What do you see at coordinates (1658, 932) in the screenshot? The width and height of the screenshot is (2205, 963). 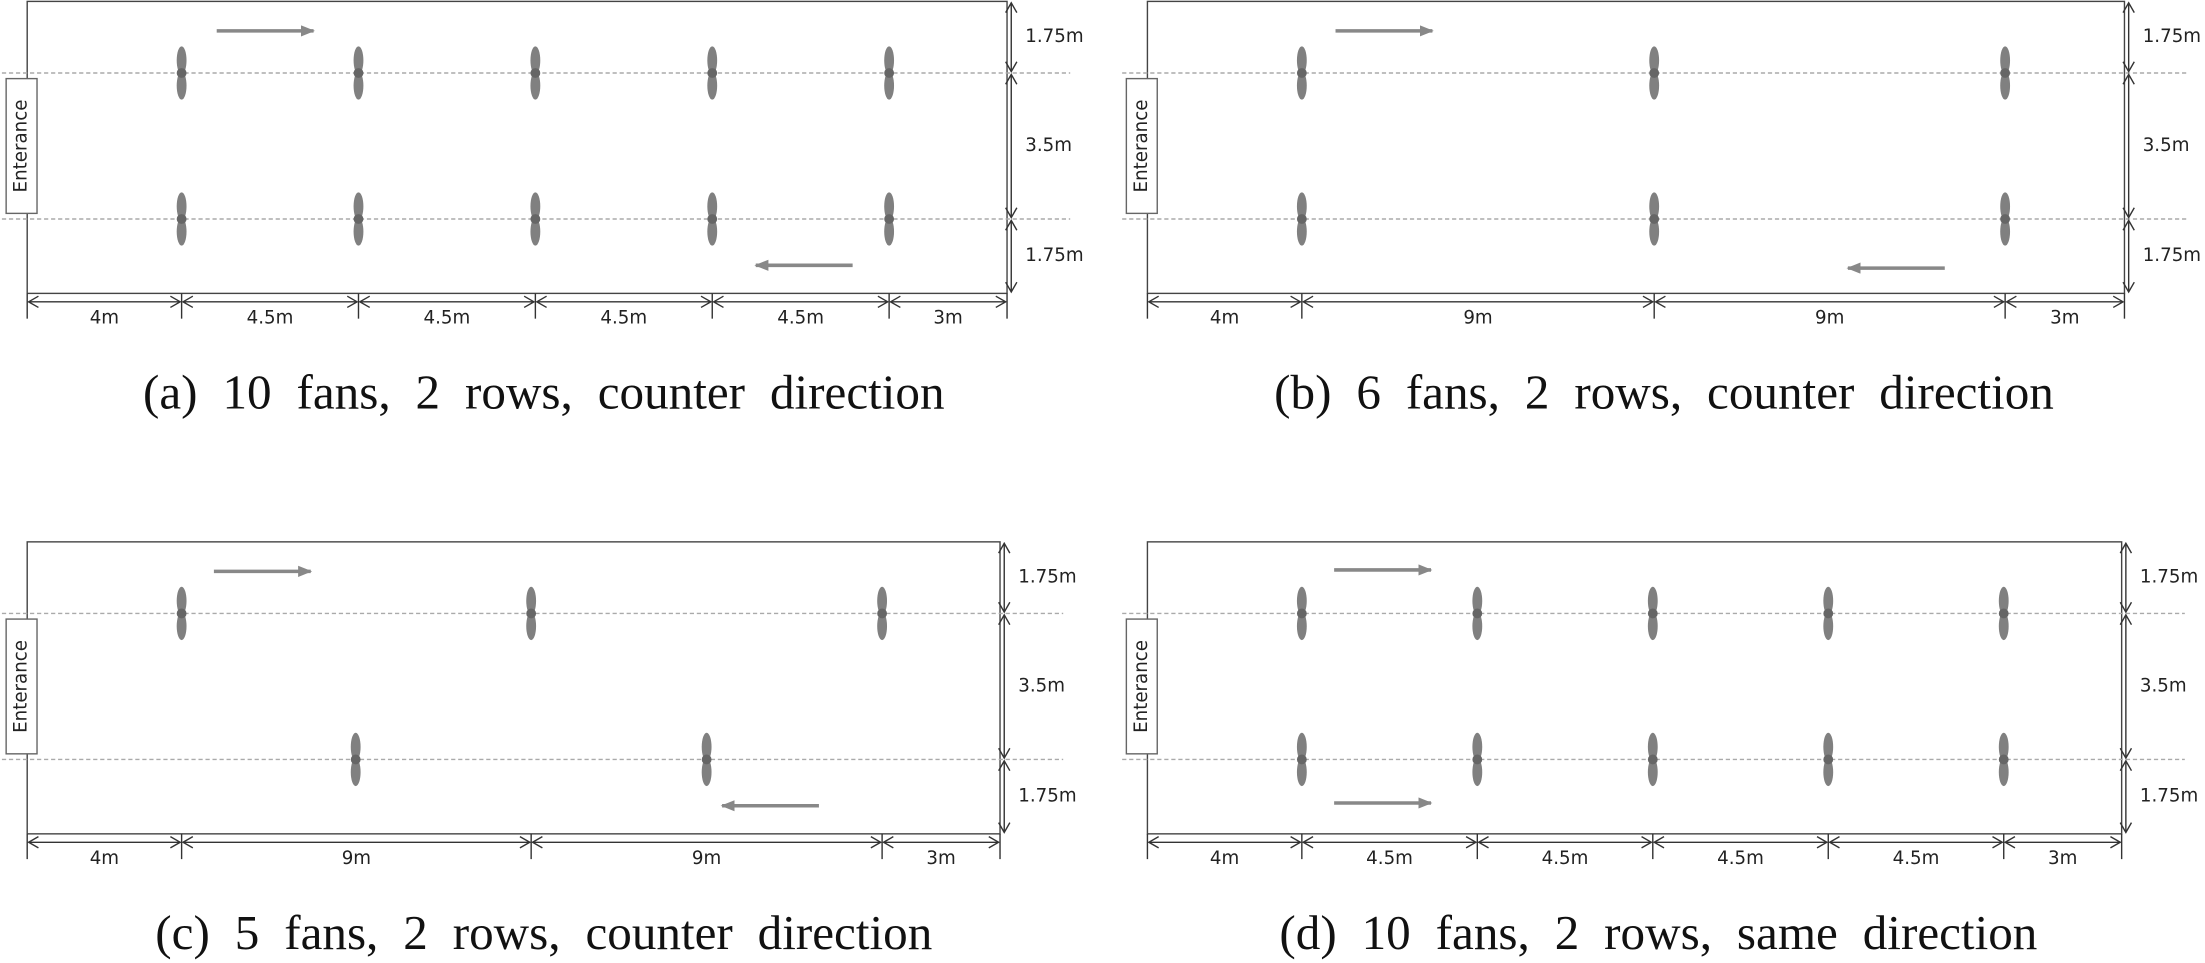 I see `caption: (d) 10 fans, 2 rows, same direction` at bounding box center [1658, 932].